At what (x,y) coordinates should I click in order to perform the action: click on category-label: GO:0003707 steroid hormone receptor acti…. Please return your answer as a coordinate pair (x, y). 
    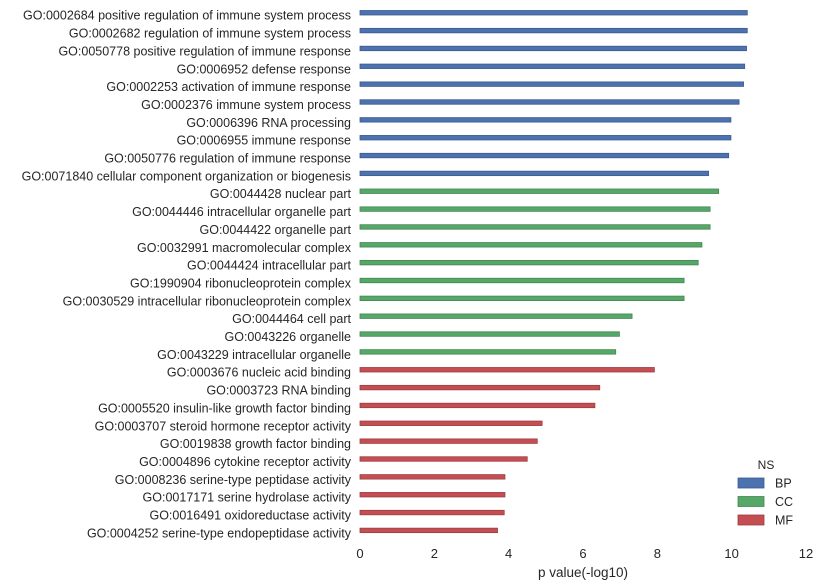
    Looking at the image, I should click on (223, 426).